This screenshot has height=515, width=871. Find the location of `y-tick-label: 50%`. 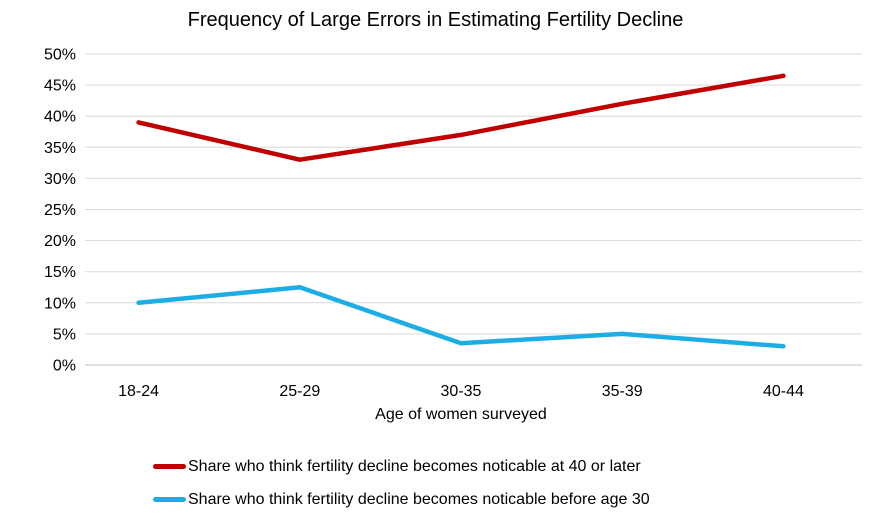

y-tick-label: 50% is located at coordinates (60, 55).